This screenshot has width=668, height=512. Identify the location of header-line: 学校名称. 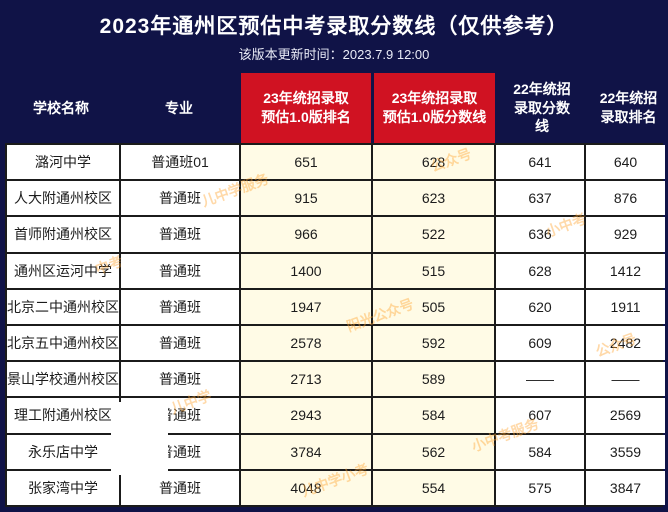
(61, 107).